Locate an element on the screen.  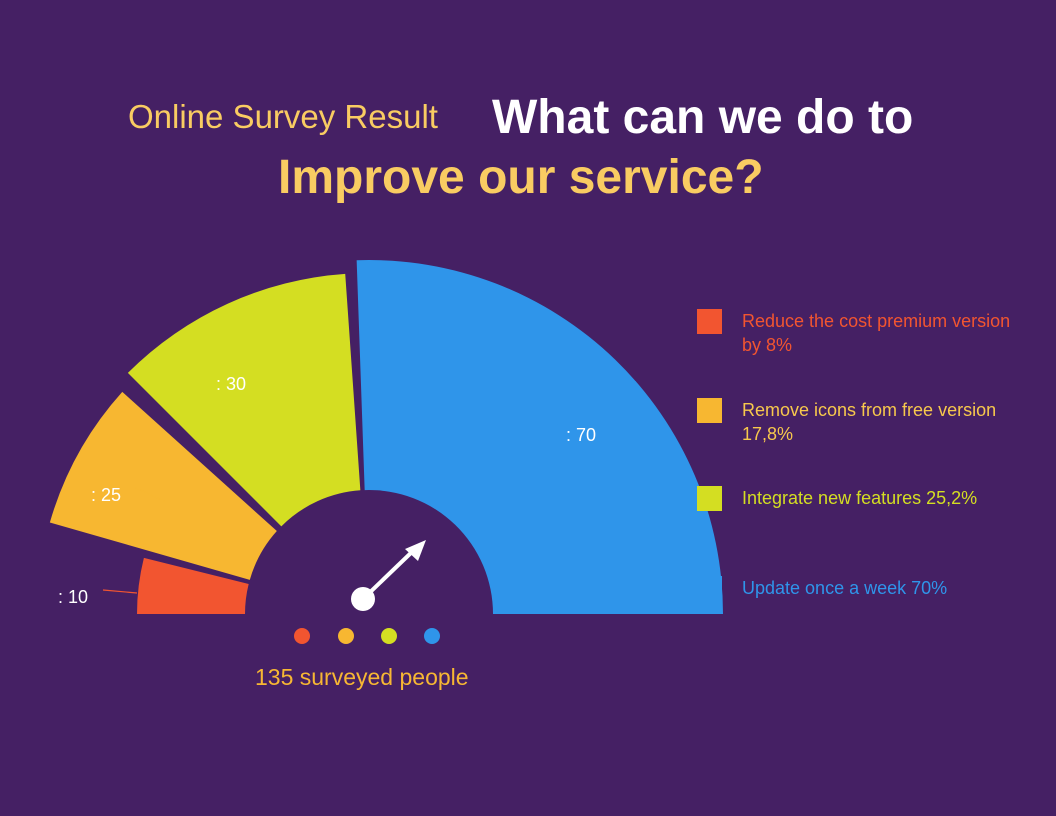
gauge-needle-arrowhead is located at coordinates (415, 550).